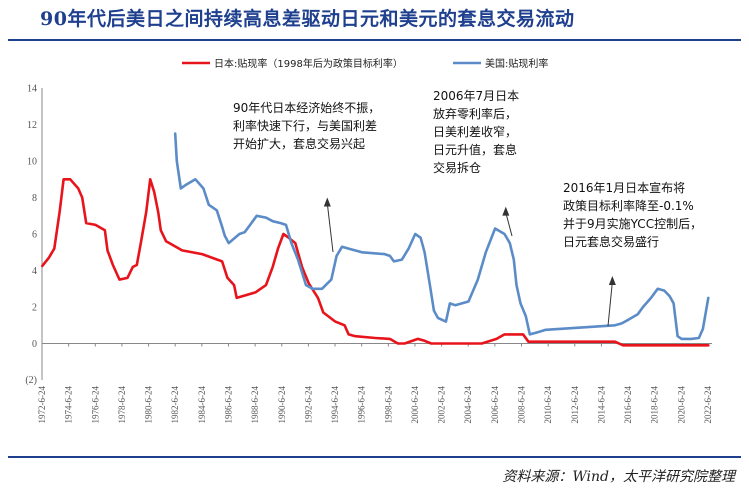 The image size is (749, 501). Describe the element at coordinates (228, 405) in the screenshot. I see `x-tick-label: 1986-6-24` at that location.